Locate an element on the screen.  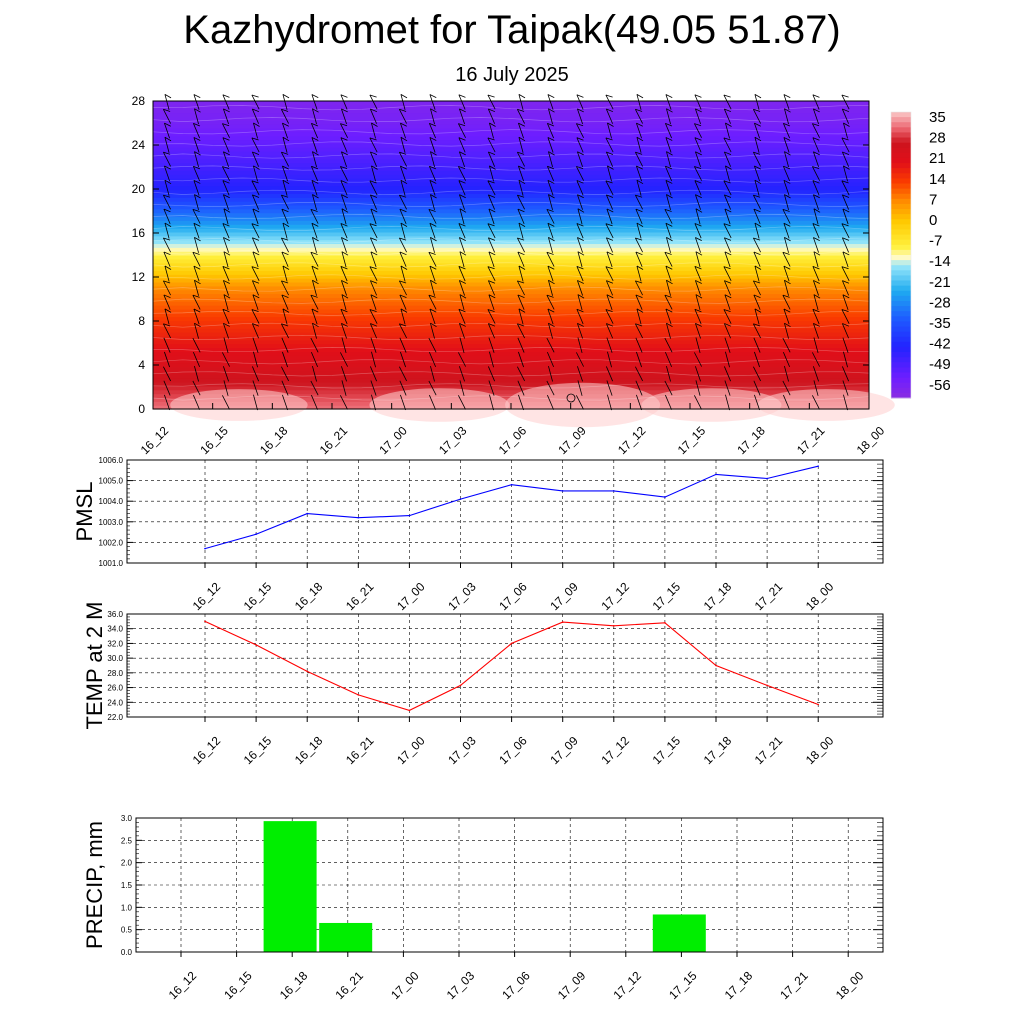
y-tick-label: 24 is located at coordinates (139, 145).